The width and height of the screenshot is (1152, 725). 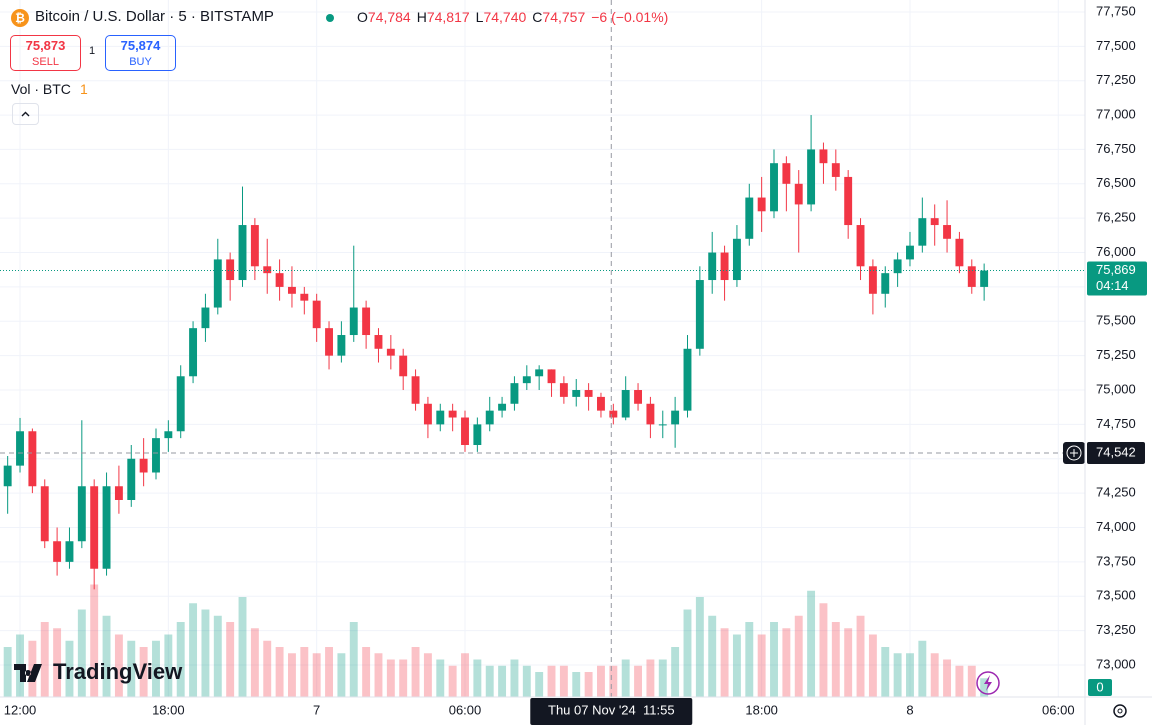 I want to click on y-tick-label: 76,500, so click(x=1116, y=182).